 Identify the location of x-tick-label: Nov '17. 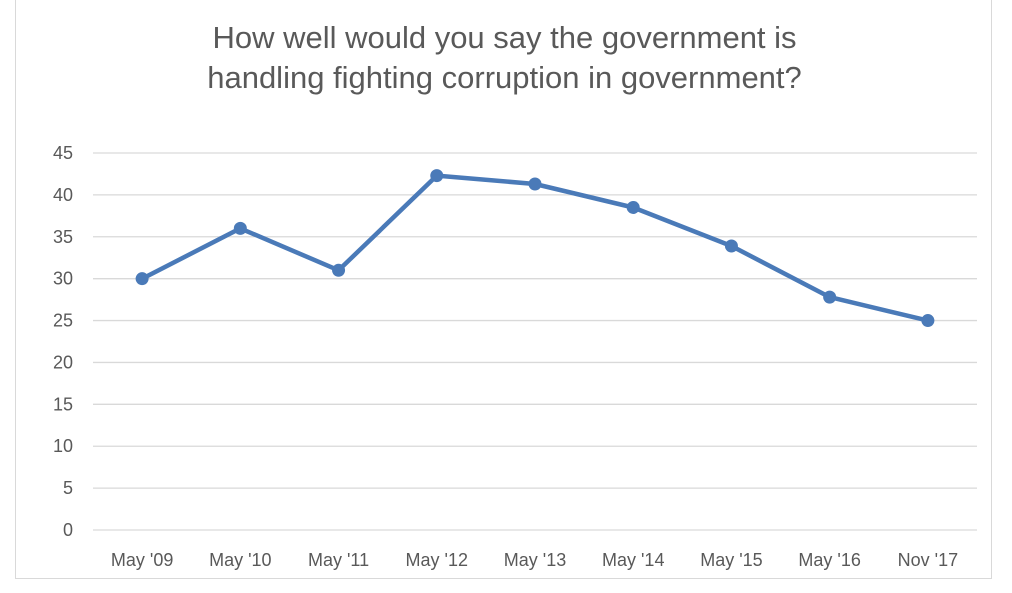
(928, 560).